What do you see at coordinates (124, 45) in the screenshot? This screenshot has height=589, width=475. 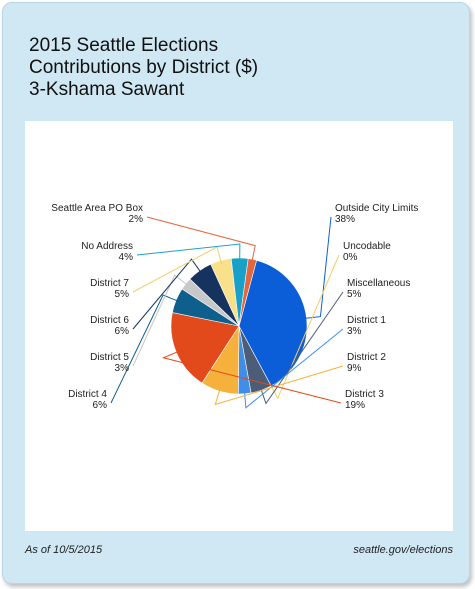 I see `title-line-1: 2015 Seattle Elections` at bounding box center [124, 45].